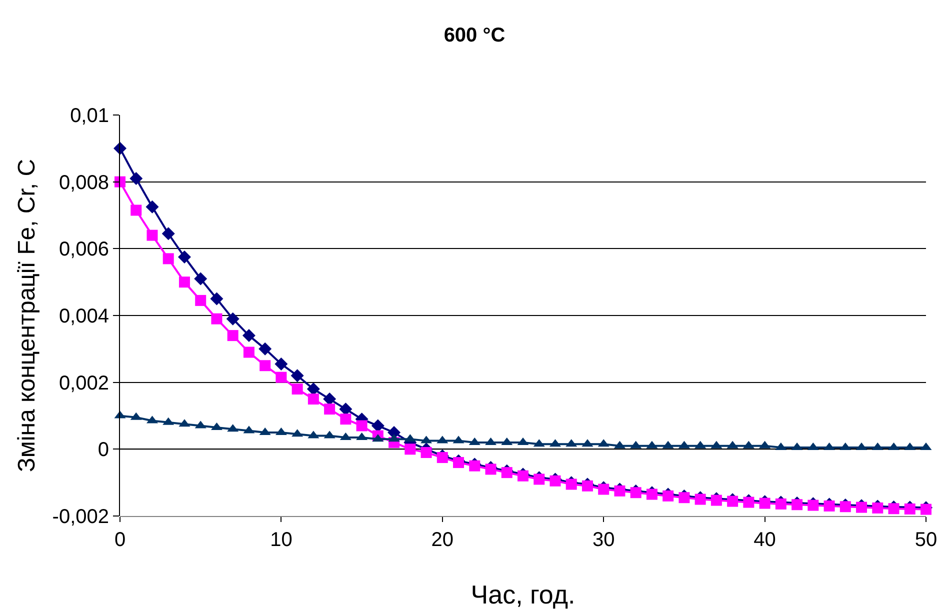 Image resolution: width=949 pixels, height=616 pixels. Describe the element at coordinates (120, 540) in the screenshot. I see `x-tick-label: 0` at that location.